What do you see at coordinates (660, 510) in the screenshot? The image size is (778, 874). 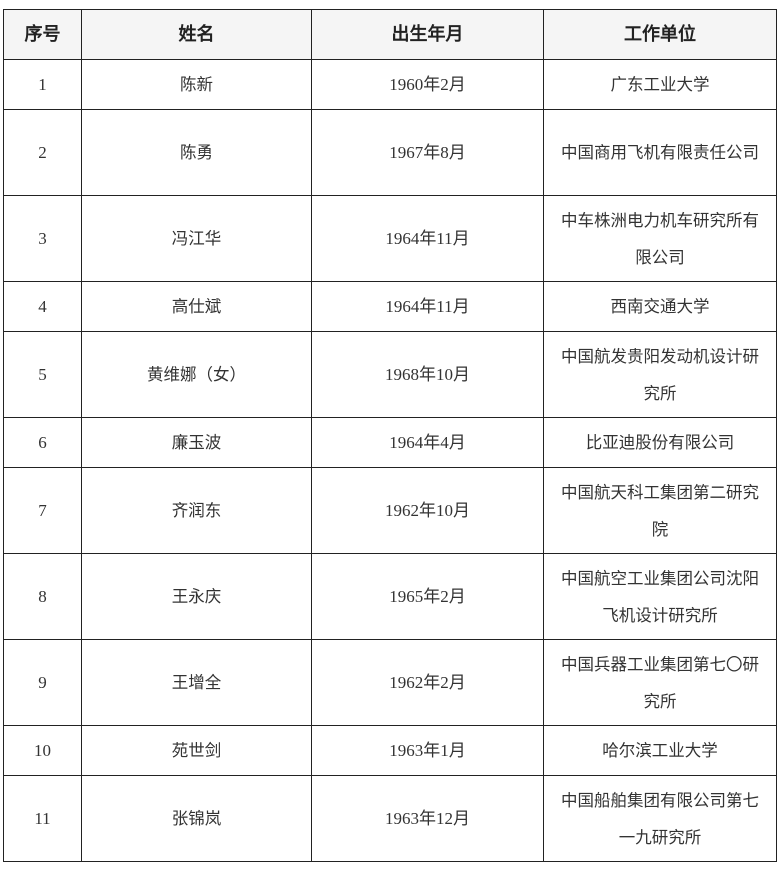 I see `cell-unit: 中国航天科工集团第二研究院` at bounding box center [660, 510].